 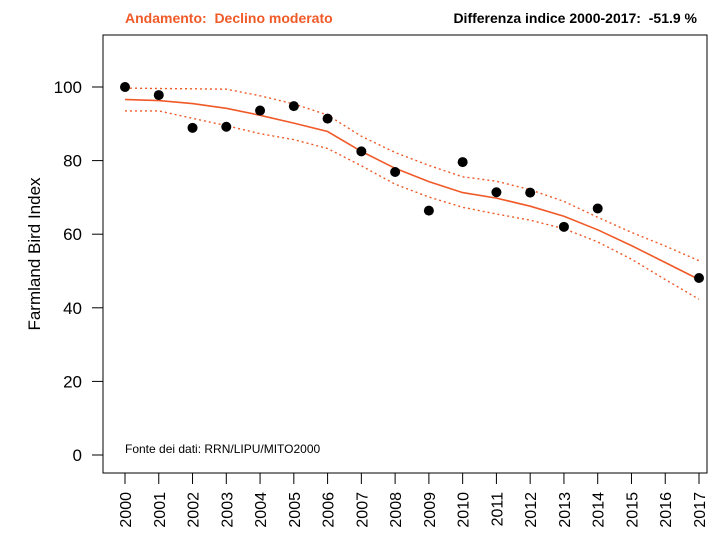 I want to click on x-tick-label: 2017, so click(x=700, y=510).